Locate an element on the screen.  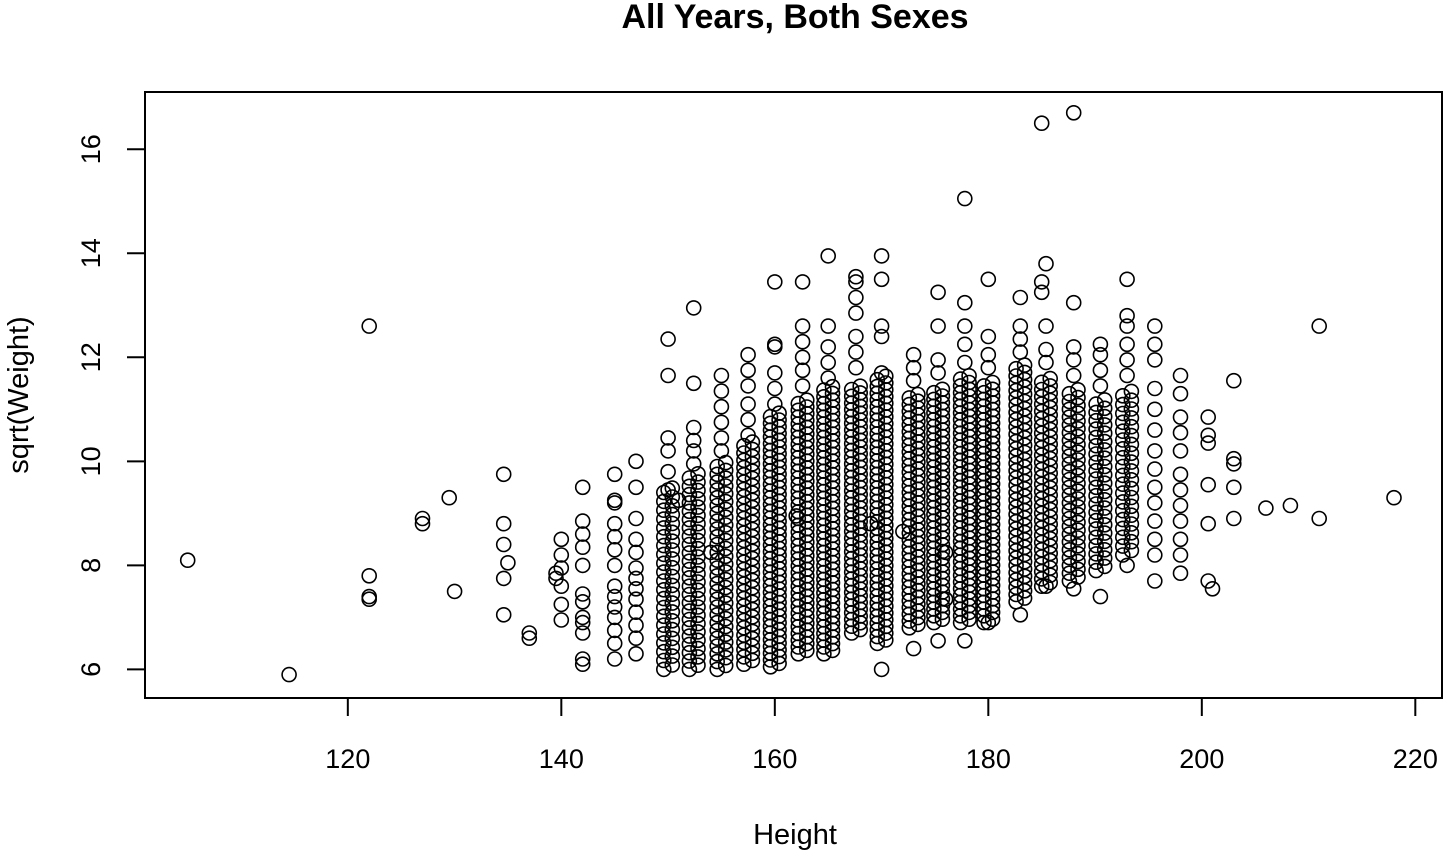
y-axis: 6 8 10 12 14 16 is located at coordinates (111, 405).